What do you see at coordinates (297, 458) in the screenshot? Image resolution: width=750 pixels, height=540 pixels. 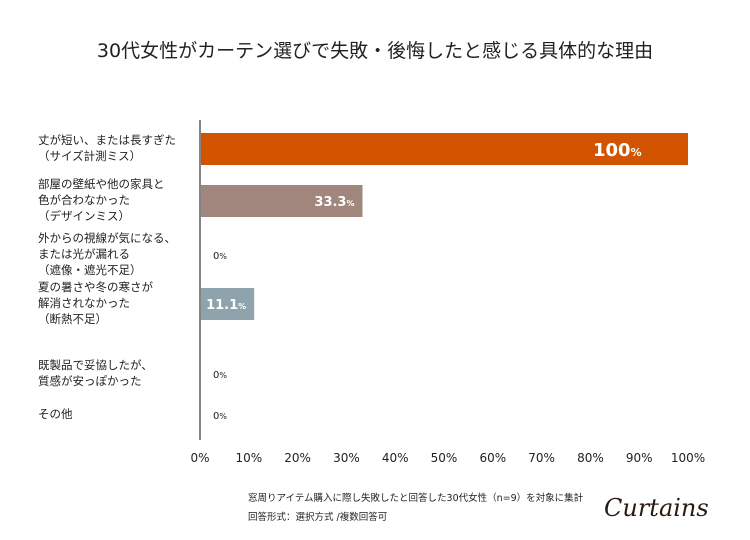 I see `x-tick-label: 20%` at bounding box center [297, 458].